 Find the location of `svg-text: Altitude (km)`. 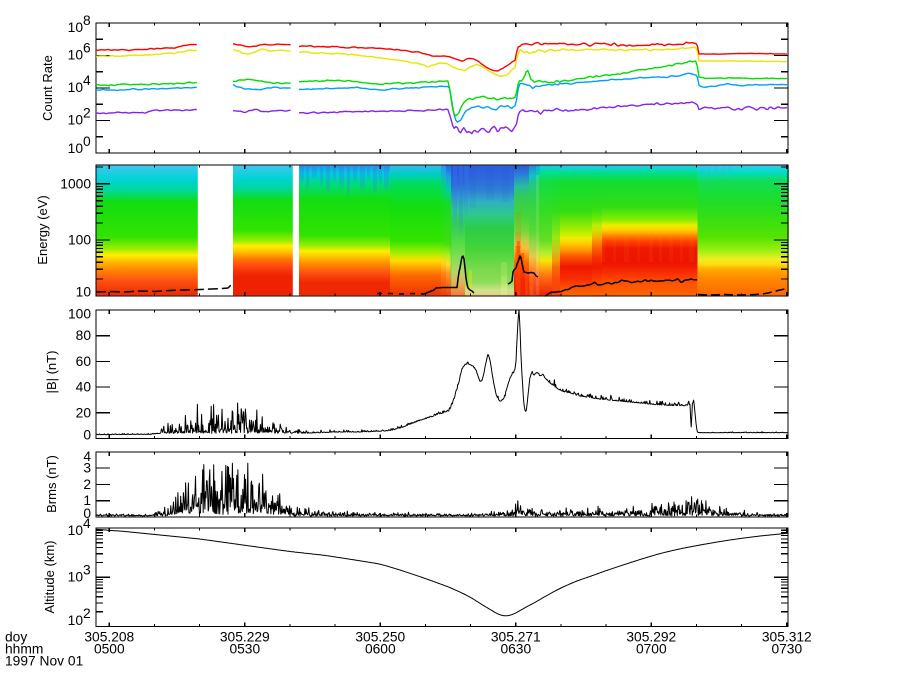

svg-text: Altitude (km) is located at coordinates (49, 577).